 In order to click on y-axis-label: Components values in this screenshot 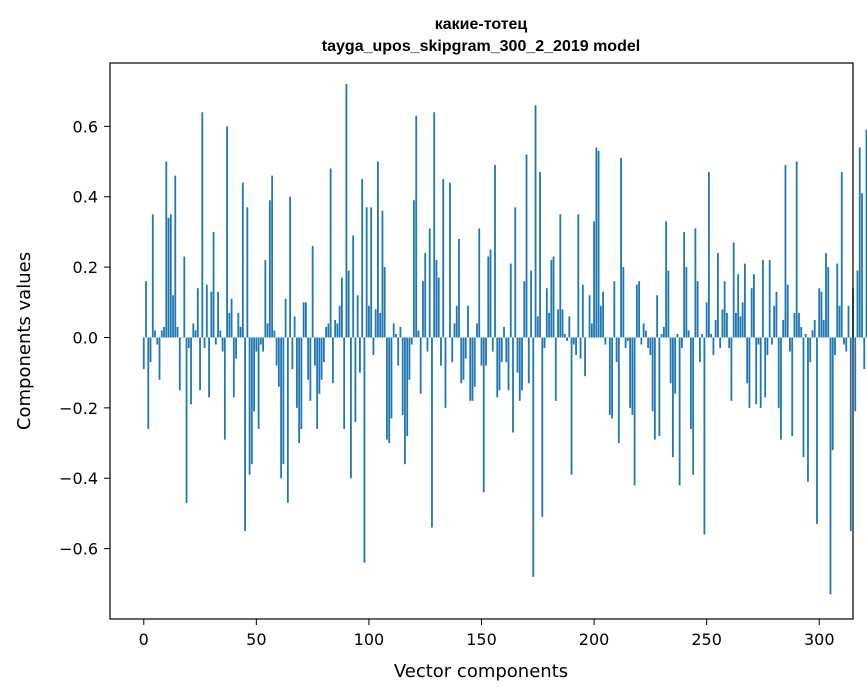, I will do `click(24, 341)`.